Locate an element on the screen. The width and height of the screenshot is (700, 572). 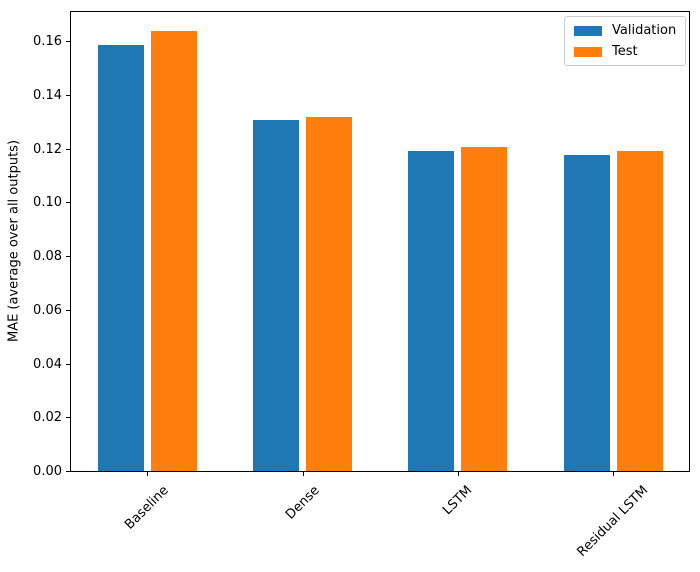
y-tick-label: 0.02 is located at coordinates (47, 418).